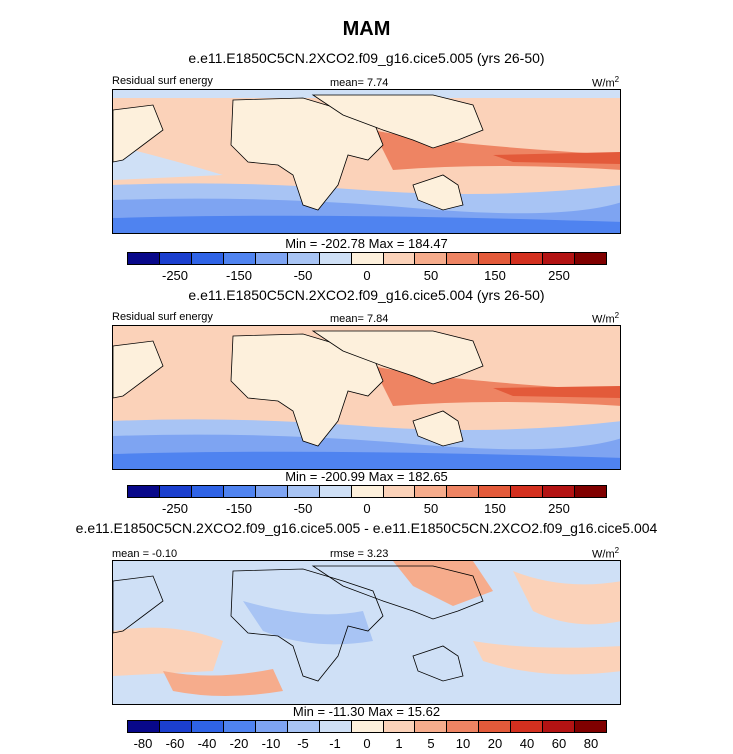 The width and height of the screenshot is (733, 754). What do you see at coordinates (366, 711) in the screenshot?
I see `panel3-minmax: Min = -11.30 Max = 15.62` at bounding box center [366, 711].